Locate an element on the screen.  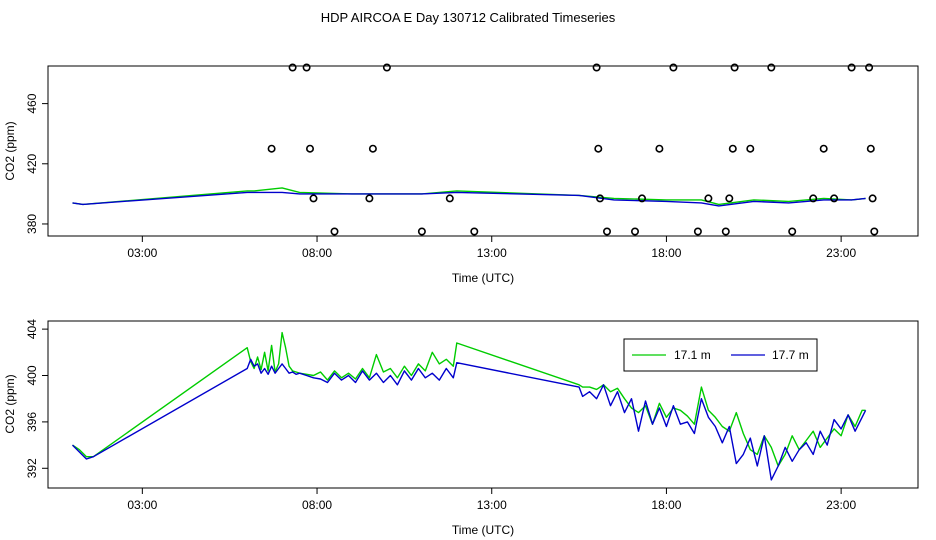
y-tick-label: 392 is located at coordinates (32, 468).